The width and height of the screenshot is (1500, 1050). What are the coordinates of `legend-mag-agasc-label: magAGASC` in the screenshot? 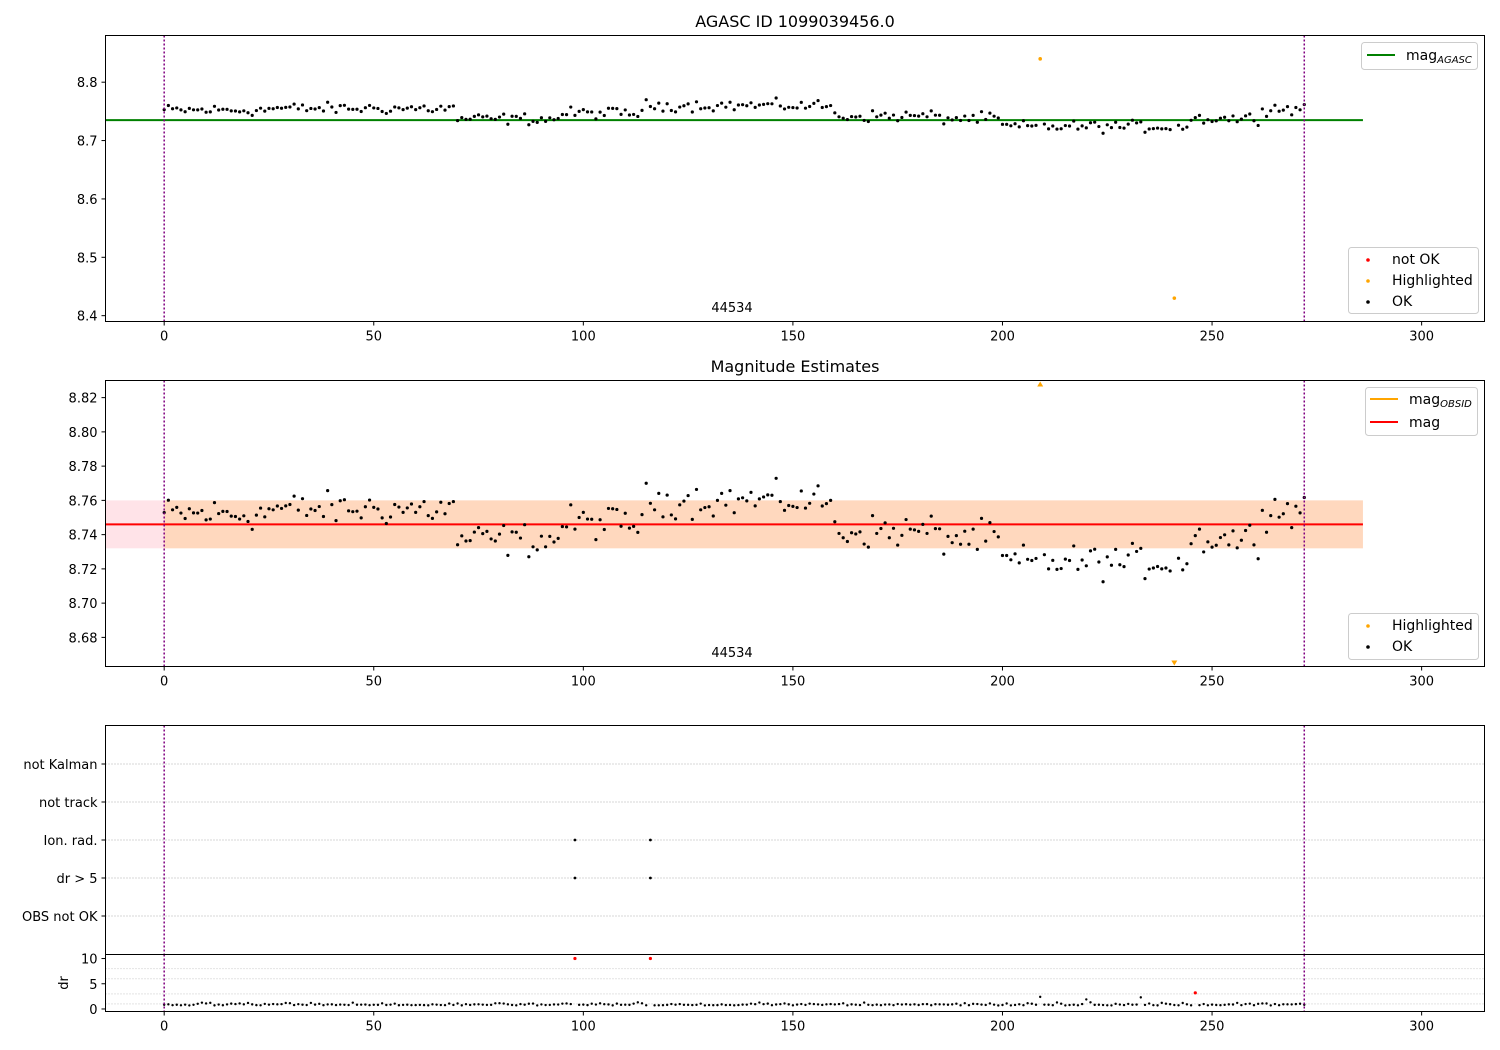 It's located at (1439, 57).